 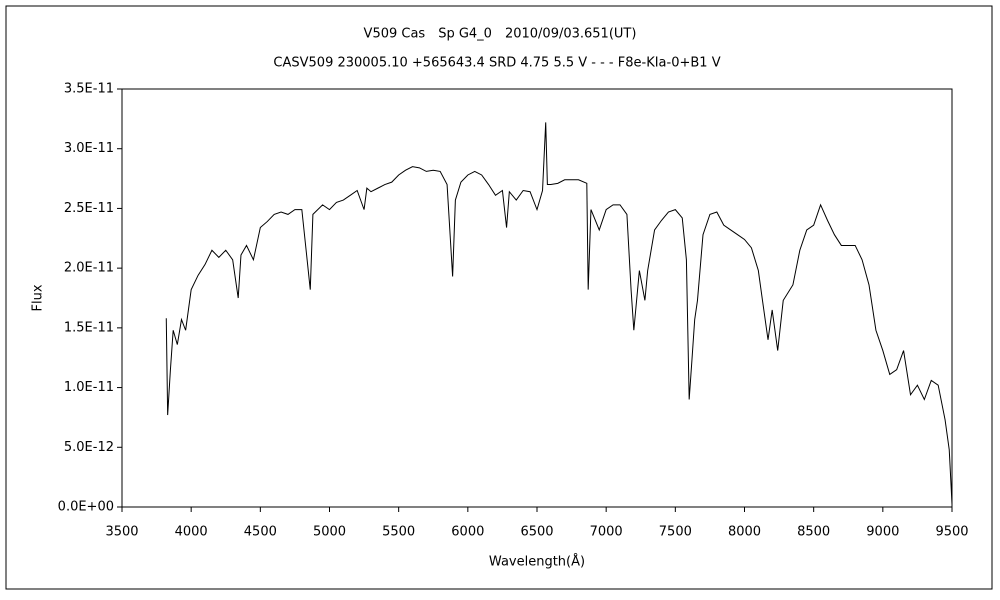 I want to click on y-tick-label: 2.0E-11, so click(x=89, y=268).